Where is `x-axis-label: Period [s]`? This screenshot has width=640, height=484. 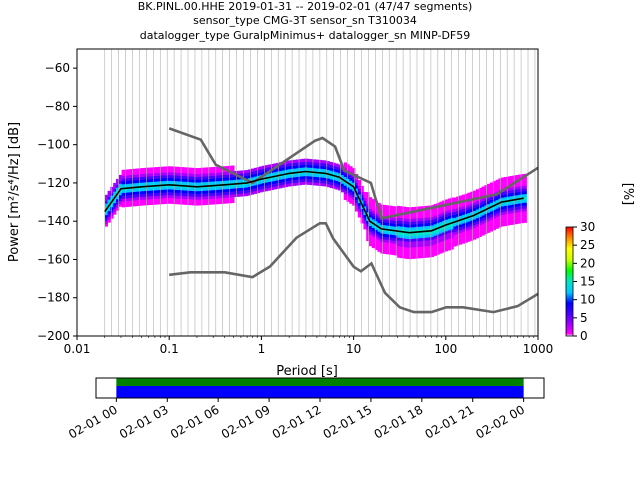 x-axis-label: Period [s] is located at coordinates (307, 371).